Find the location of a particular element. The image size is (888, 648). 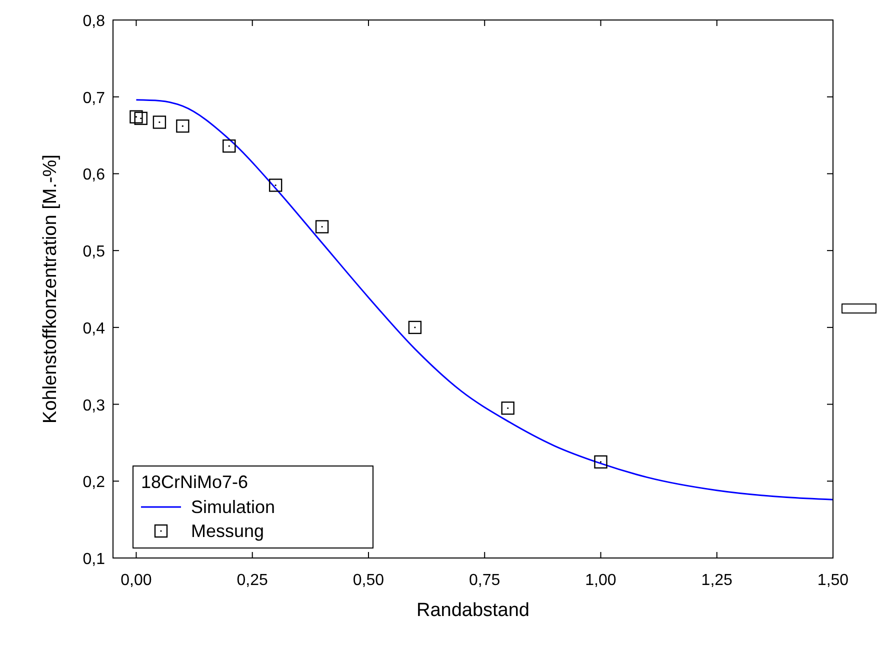

legend-title: 18CrNiMo7-6 is located at coordinates (194, 482).